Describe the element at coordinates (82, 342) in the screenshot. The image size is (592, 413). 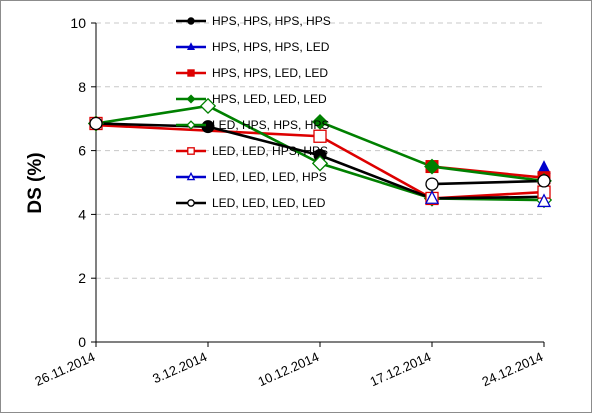
I see `y-tick-label: 0` at that location.